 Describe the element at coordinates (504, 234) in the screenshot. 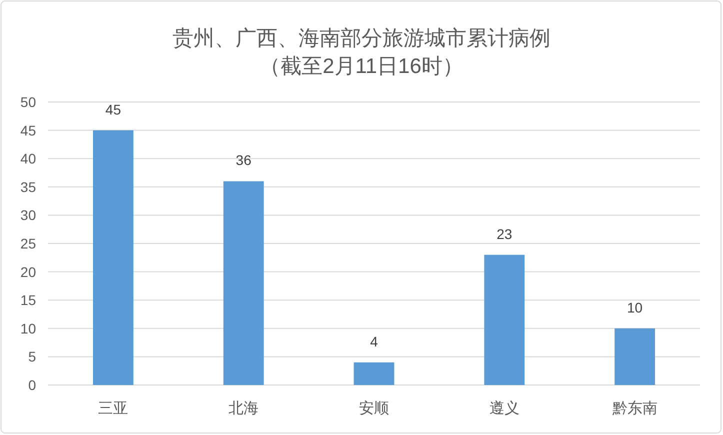

I see `data-label: 23` at that location.